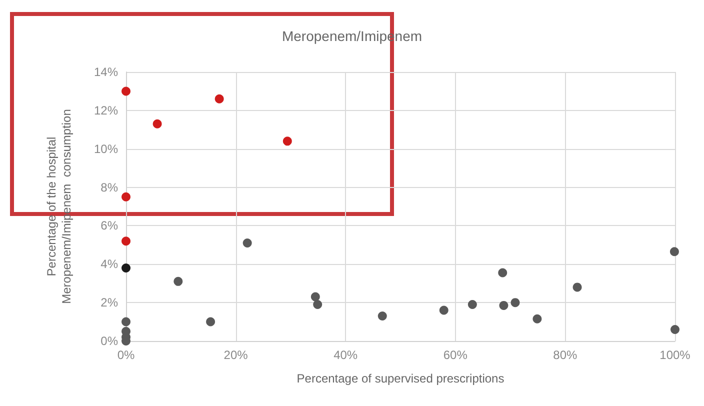 This screenshot has width=704, height=406. What do you see at coordinates (455, 355) in the screenshot?
I see `x-tick-label: 60%` at bounding box center [455, 355].